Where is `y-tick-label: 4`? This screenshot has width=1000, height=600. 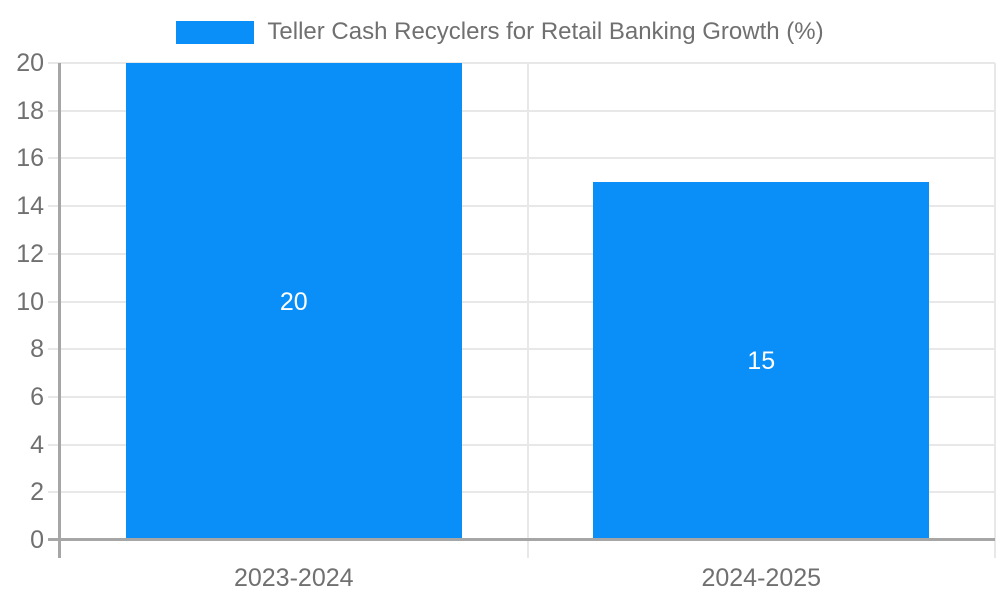 y-tick-label: 4 is located at coordinates (37, 444).